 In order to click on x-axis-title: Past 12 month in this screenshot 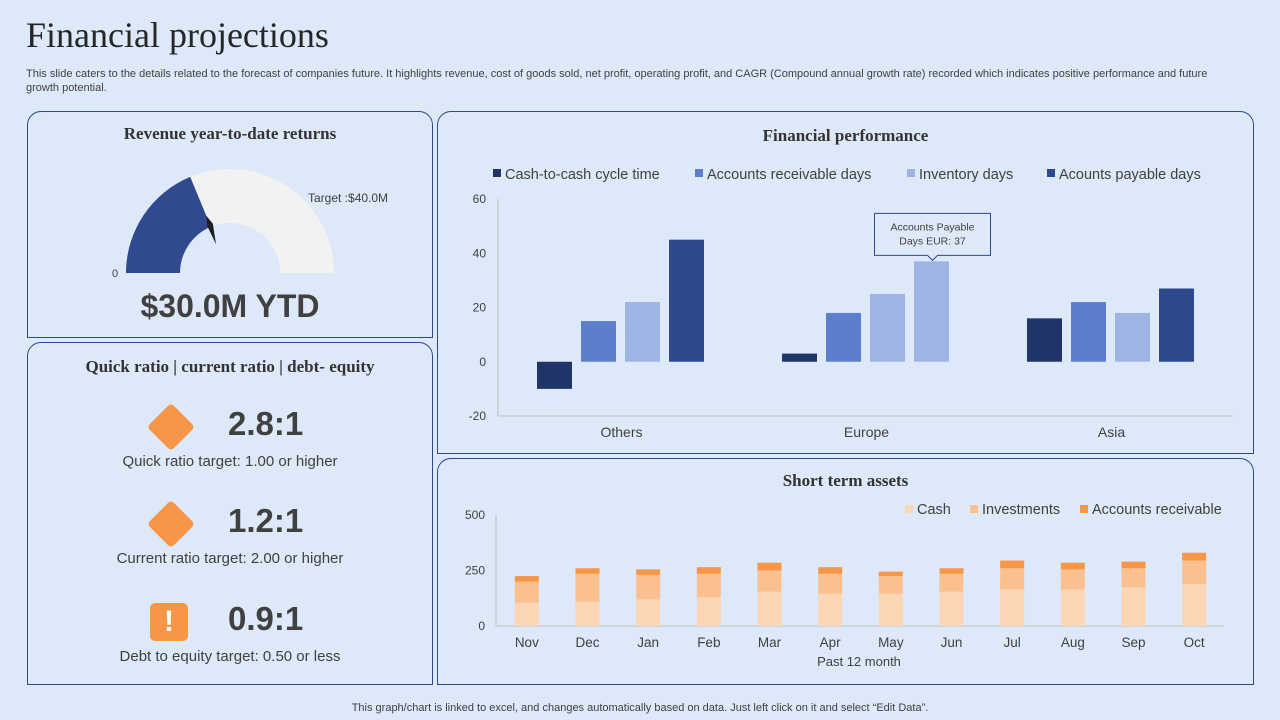, I will do `click(859, 661)`.